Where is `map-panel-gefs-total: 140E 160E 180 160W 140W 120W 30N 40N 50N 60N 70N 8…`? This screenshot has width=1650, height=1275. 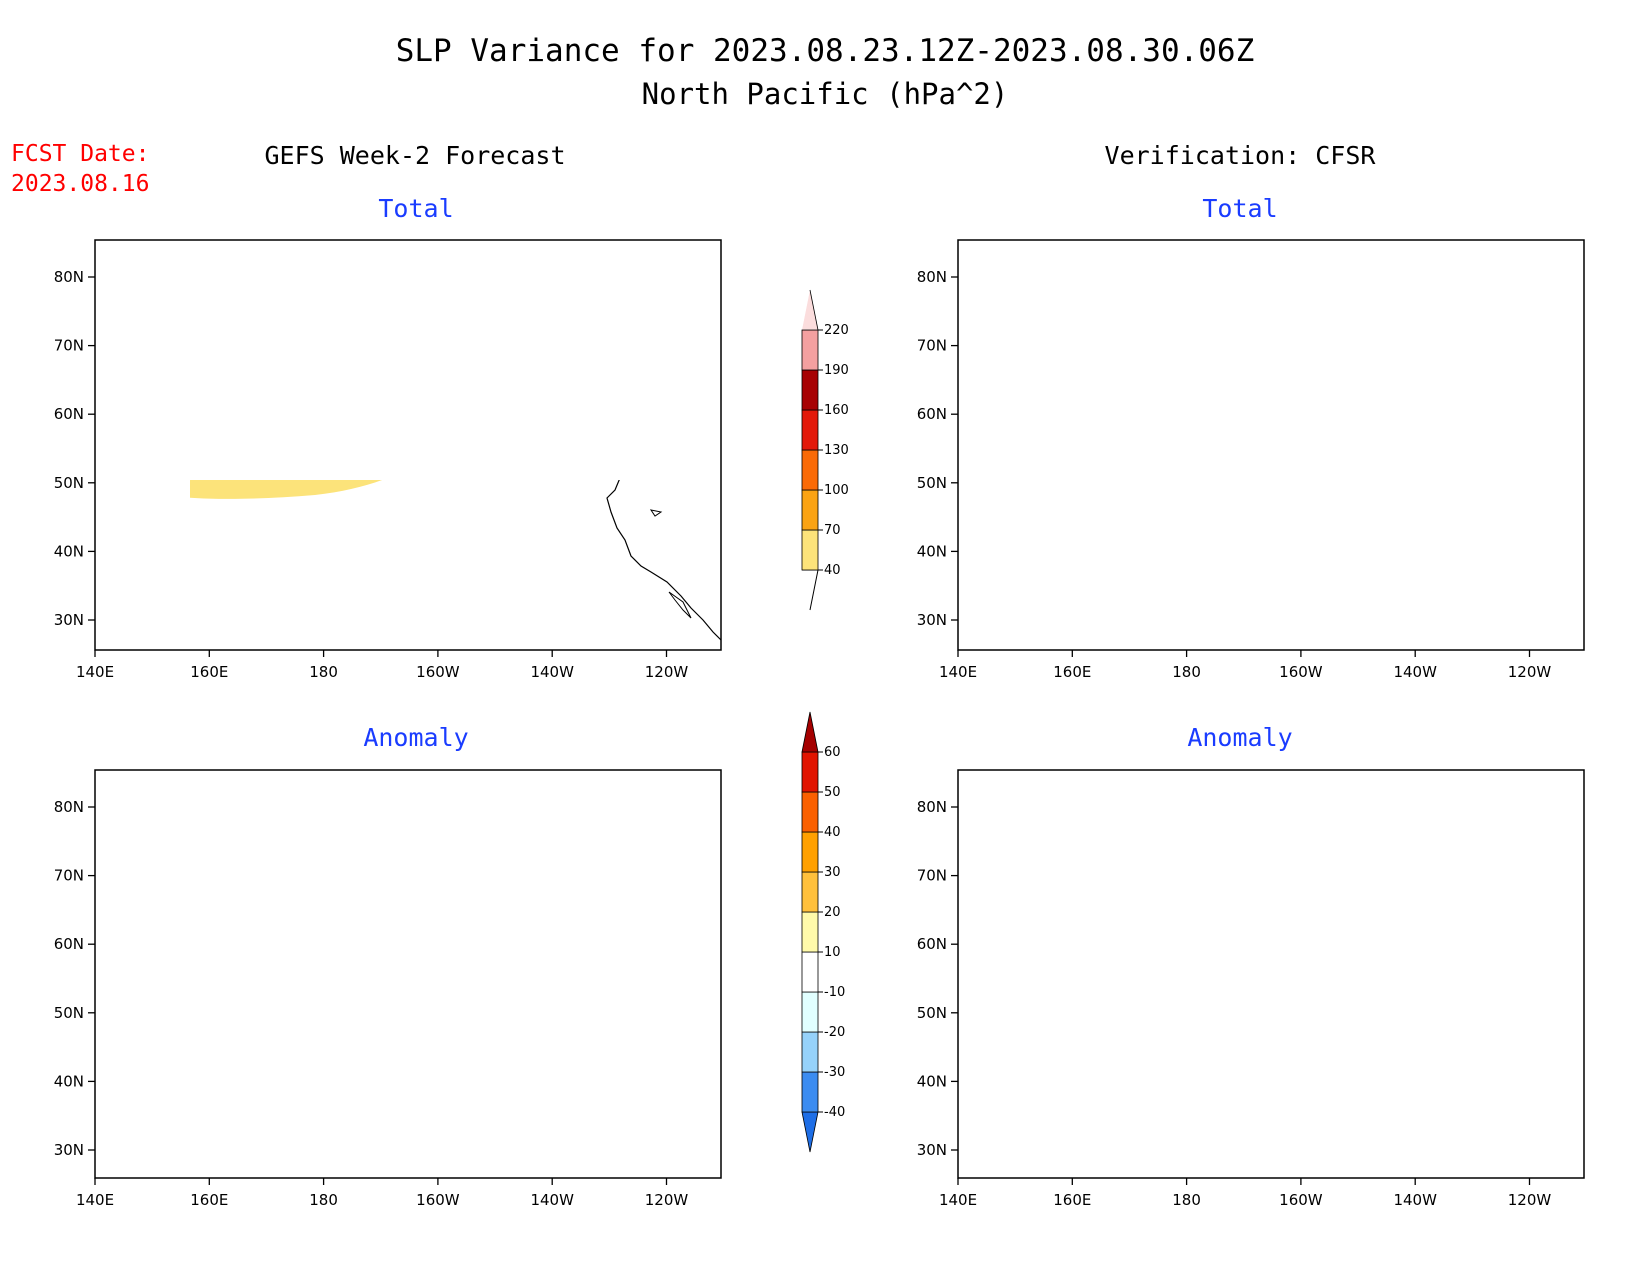
map-panel-gefs-total: 140E 160E 180 160W 140W 120W 30N 40N 50N 60N 70N 8… is located at coordinates (388, 460).